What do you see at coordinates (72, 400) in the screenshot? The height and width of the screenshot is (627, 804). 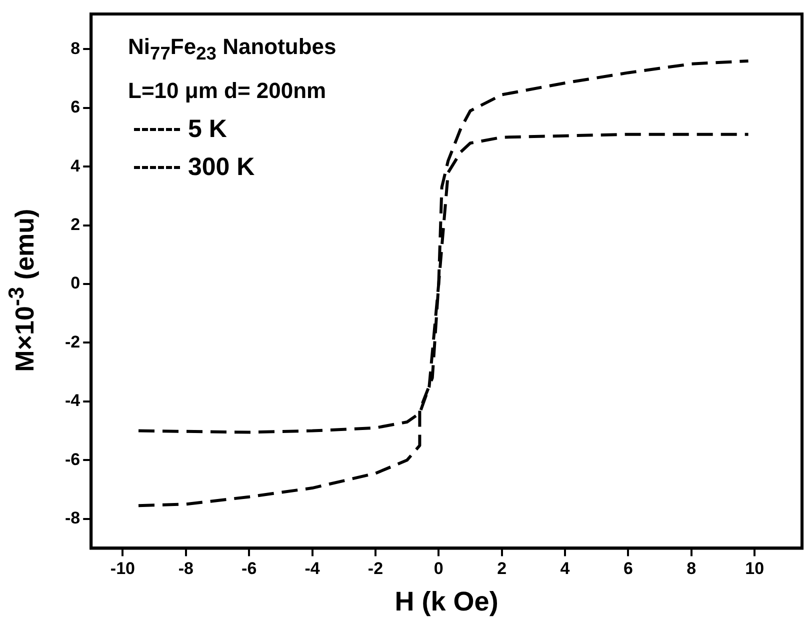 I see `y-tick-label: -4` at bounding box center [72, 400].